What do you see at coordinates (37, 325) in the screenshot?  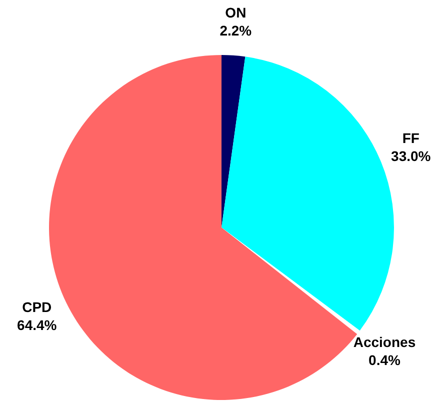 I see `data-label: 64.4%` at bounding box center [37, 325].